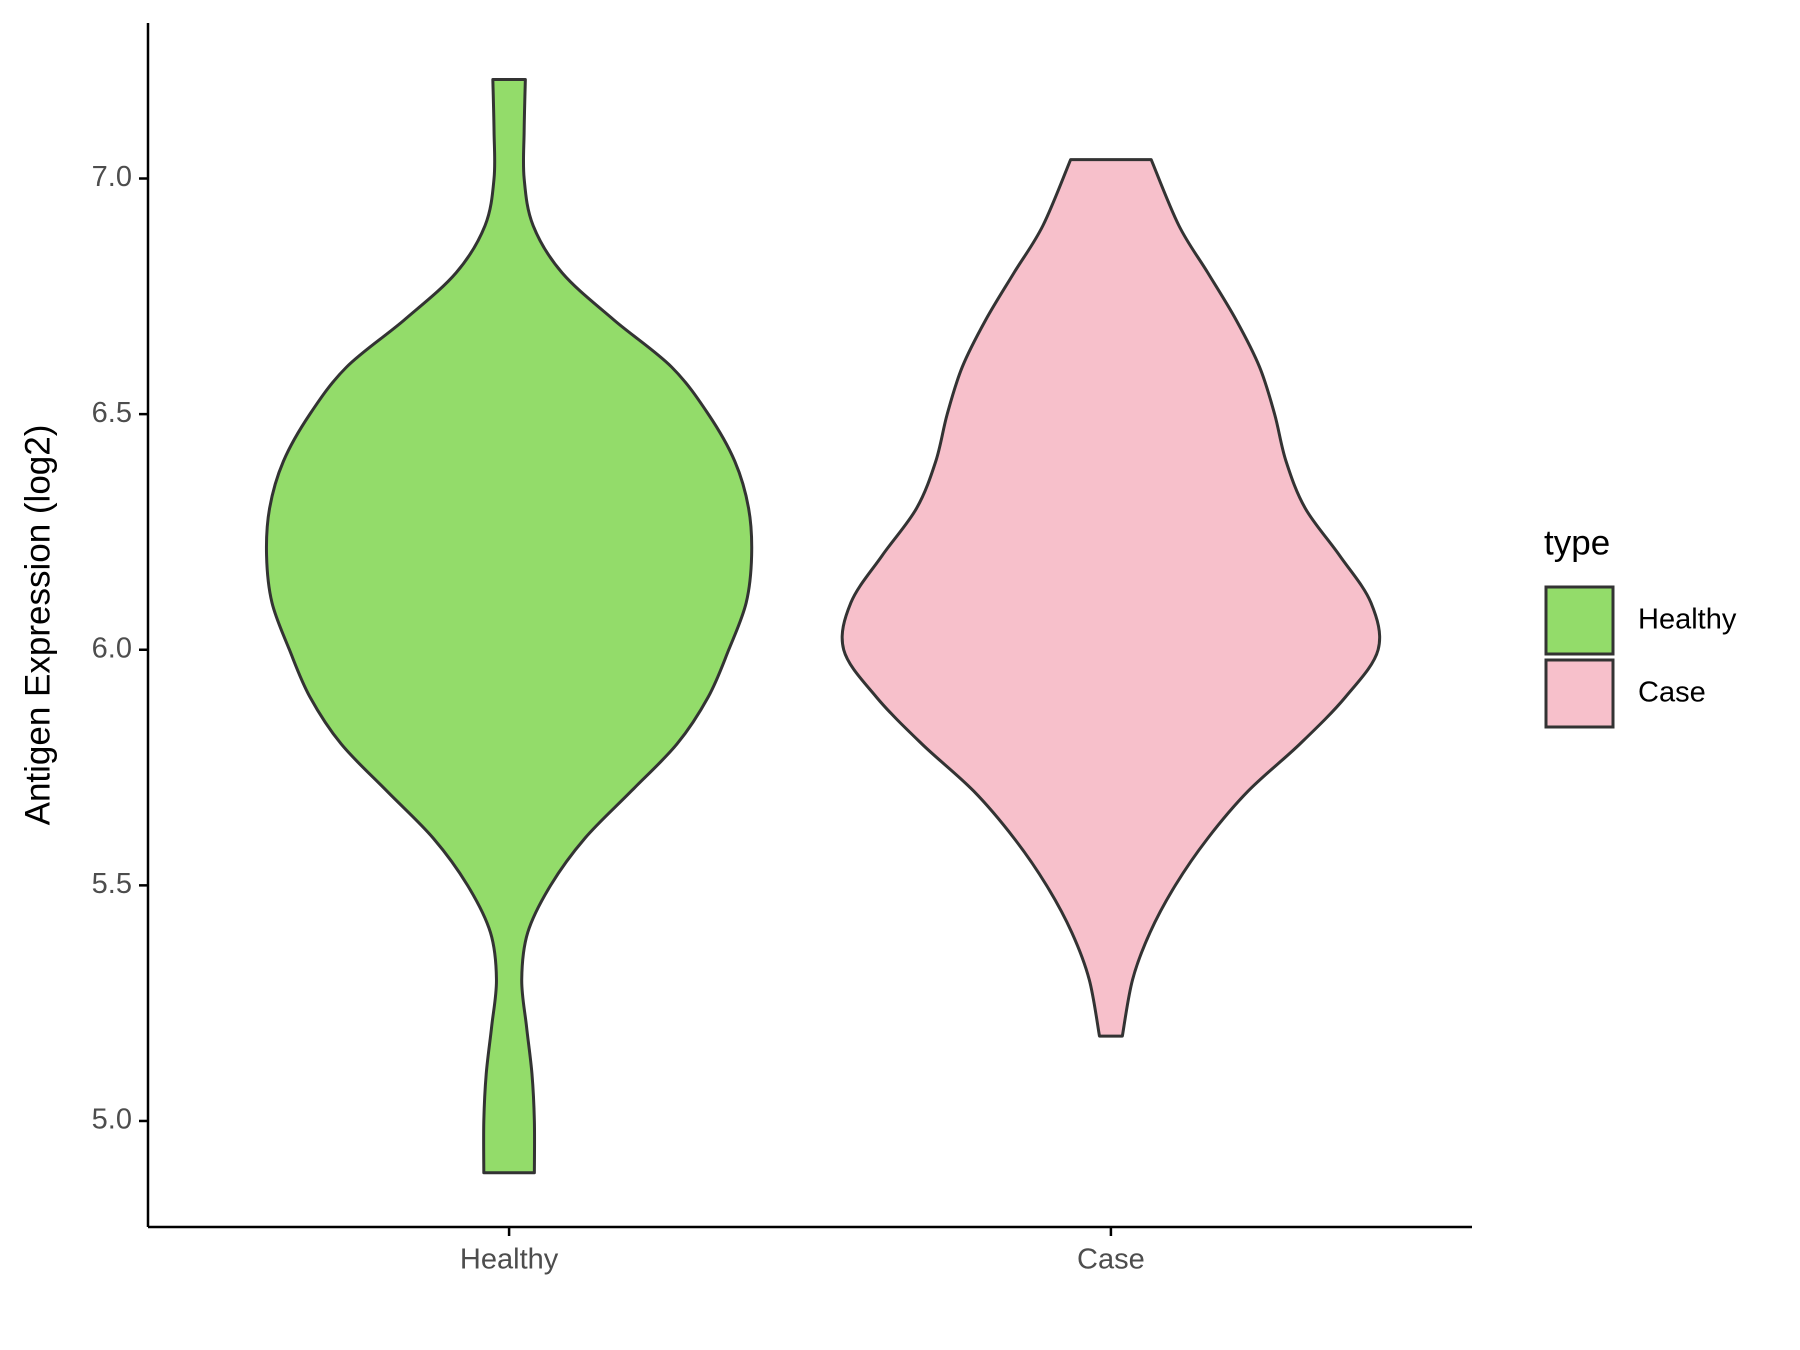  What do you see at coordinates (1111, 1260) in the screenshot?
I see `x-tick-label: Case` at bounding box center [1111, 1260].